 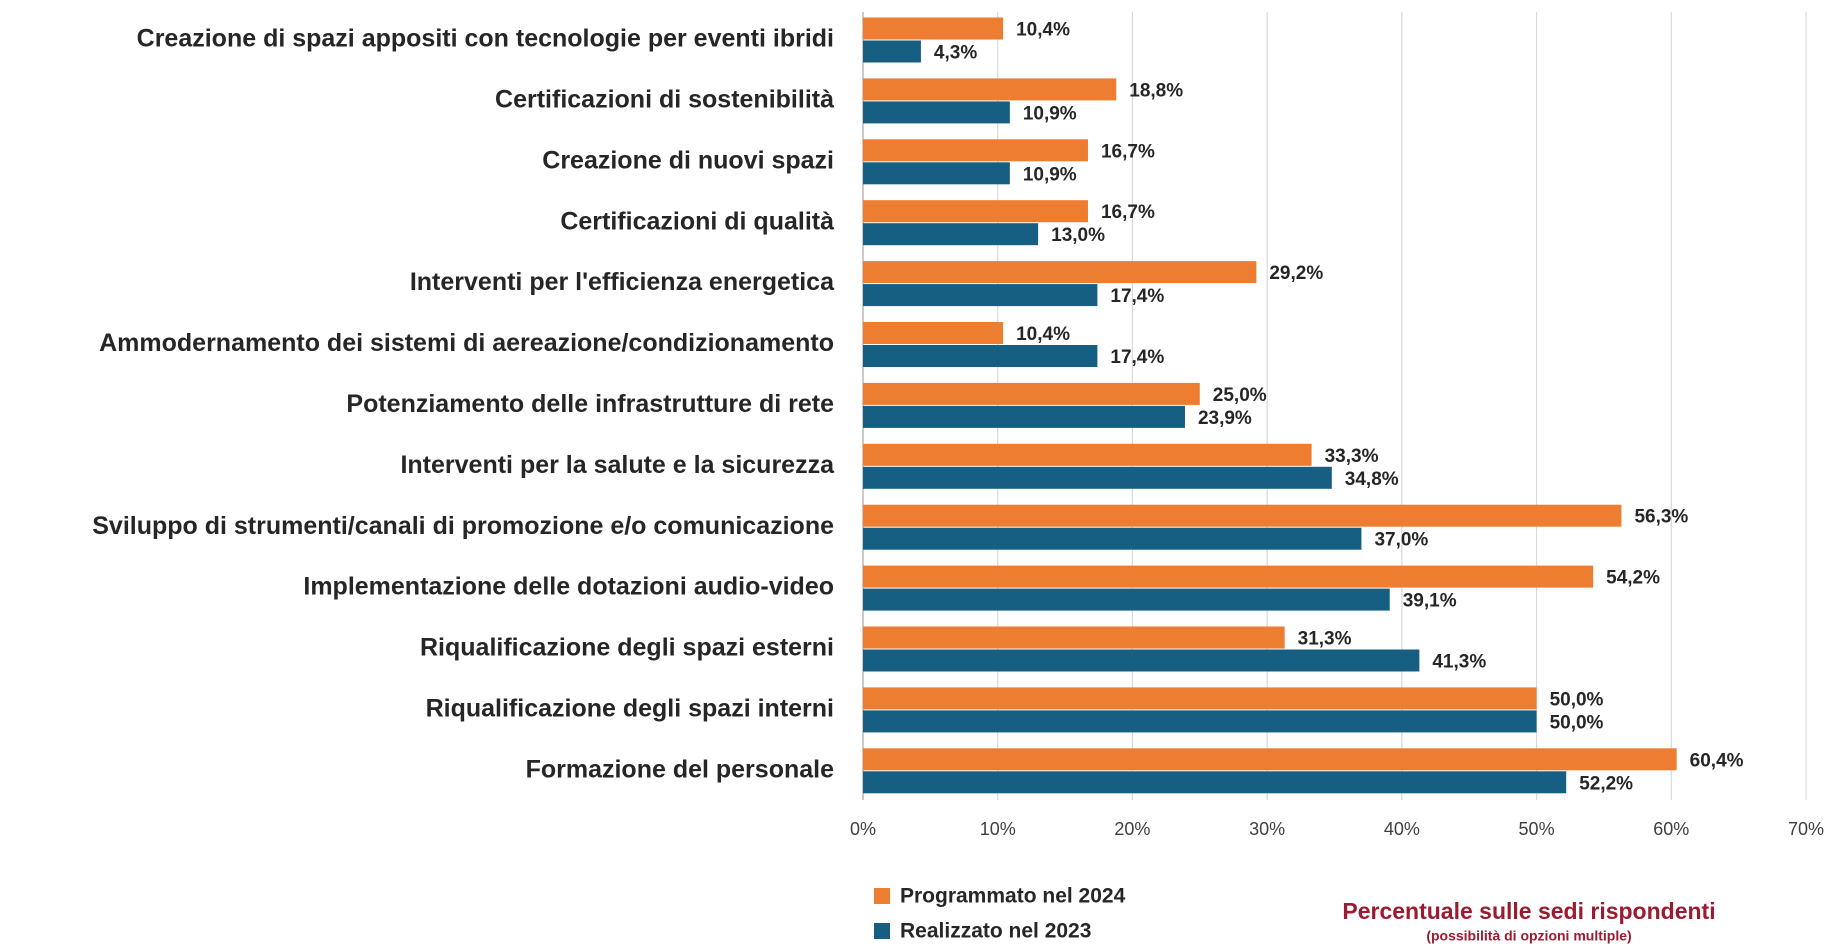 What do you see at coordinates (863, 829) in the screenshot?
I see `x-tick-label: 0%` at bounding box center [863, 829].